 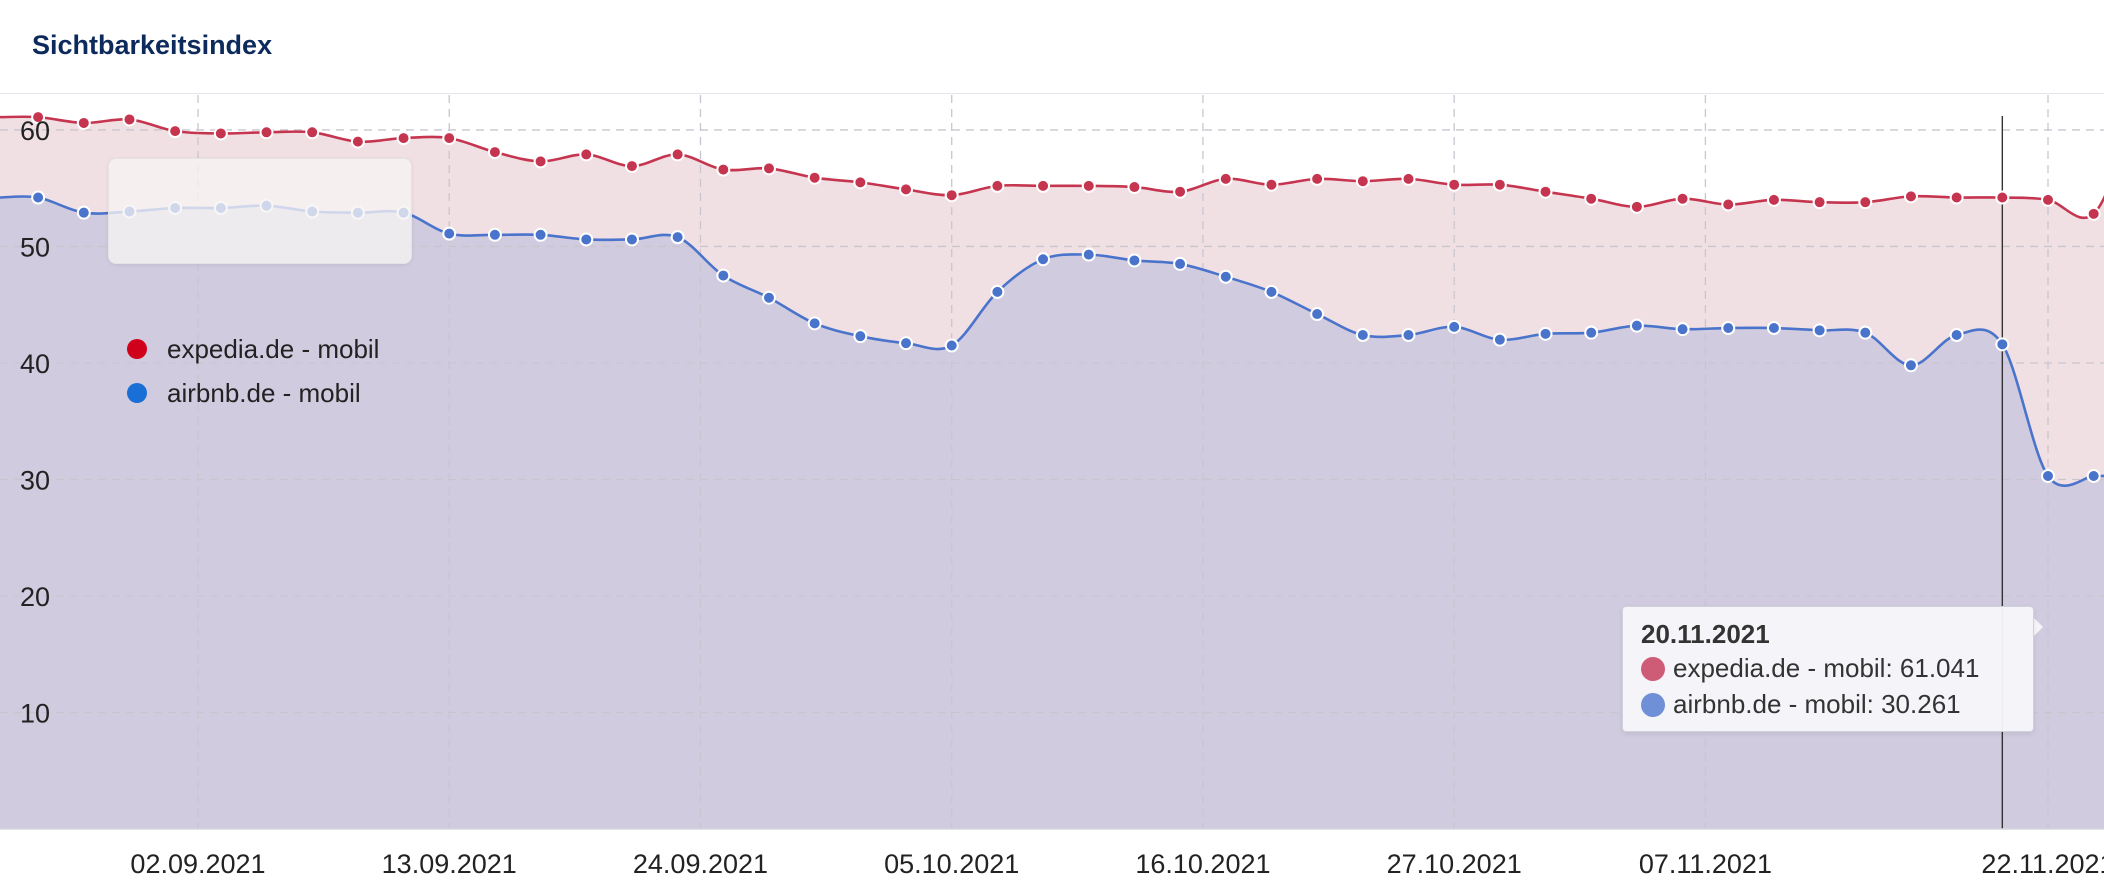 What do you see at coordinates (1653, 704) in the screenshot?
I see `tooltip-marker-airbnb` at bounding box center [1653, 704].